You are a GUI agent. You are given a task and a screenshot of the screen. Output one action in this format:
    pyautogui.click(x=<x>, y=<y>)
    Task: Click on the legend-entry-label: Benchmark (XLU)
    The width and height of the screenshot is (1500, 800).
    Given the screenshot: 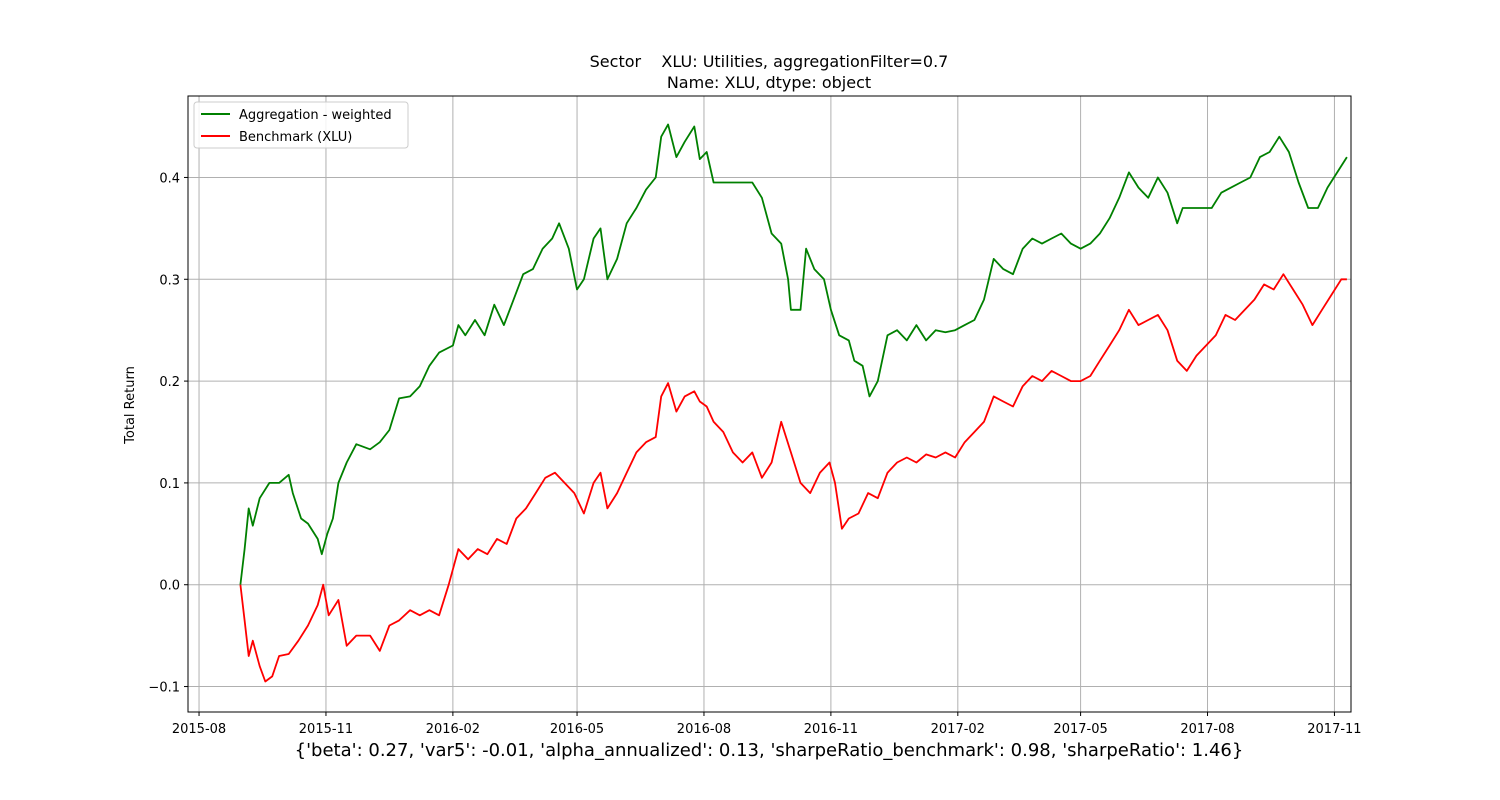 What is the action you would take?
    pyautogui.click(x=295, y=137)
    